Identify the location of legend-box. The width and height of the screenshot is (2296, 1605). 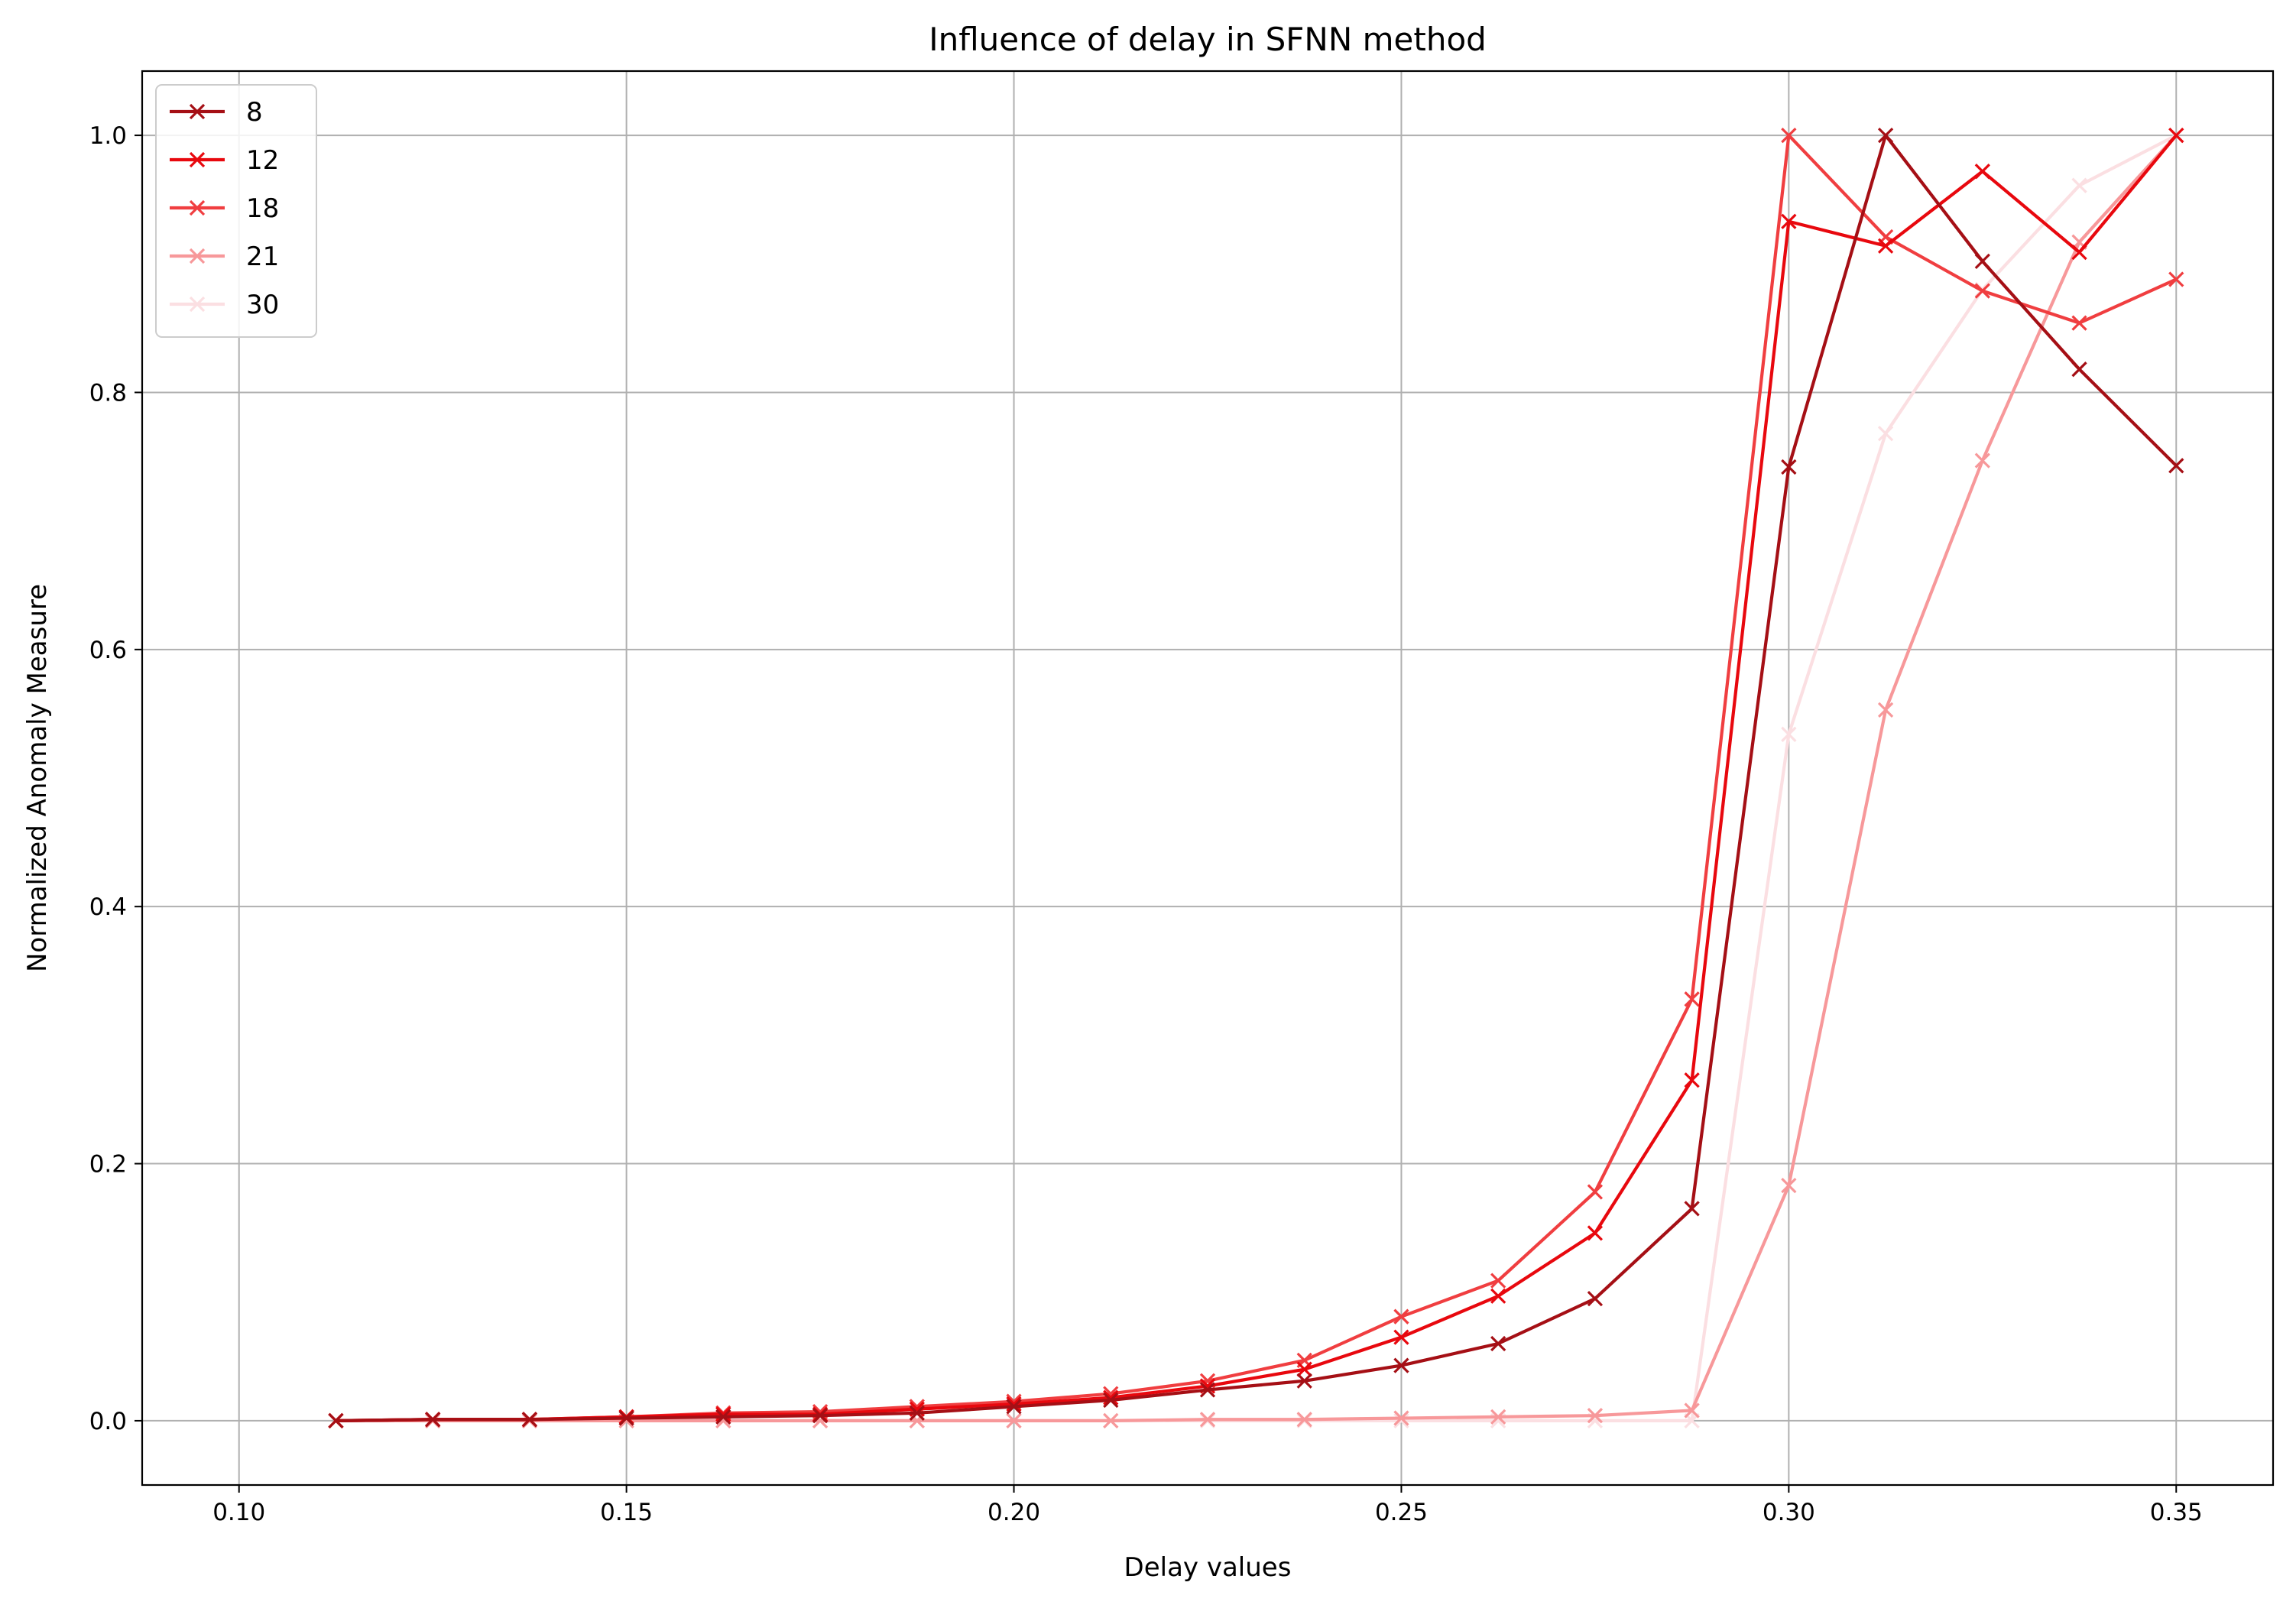
(236, 211).